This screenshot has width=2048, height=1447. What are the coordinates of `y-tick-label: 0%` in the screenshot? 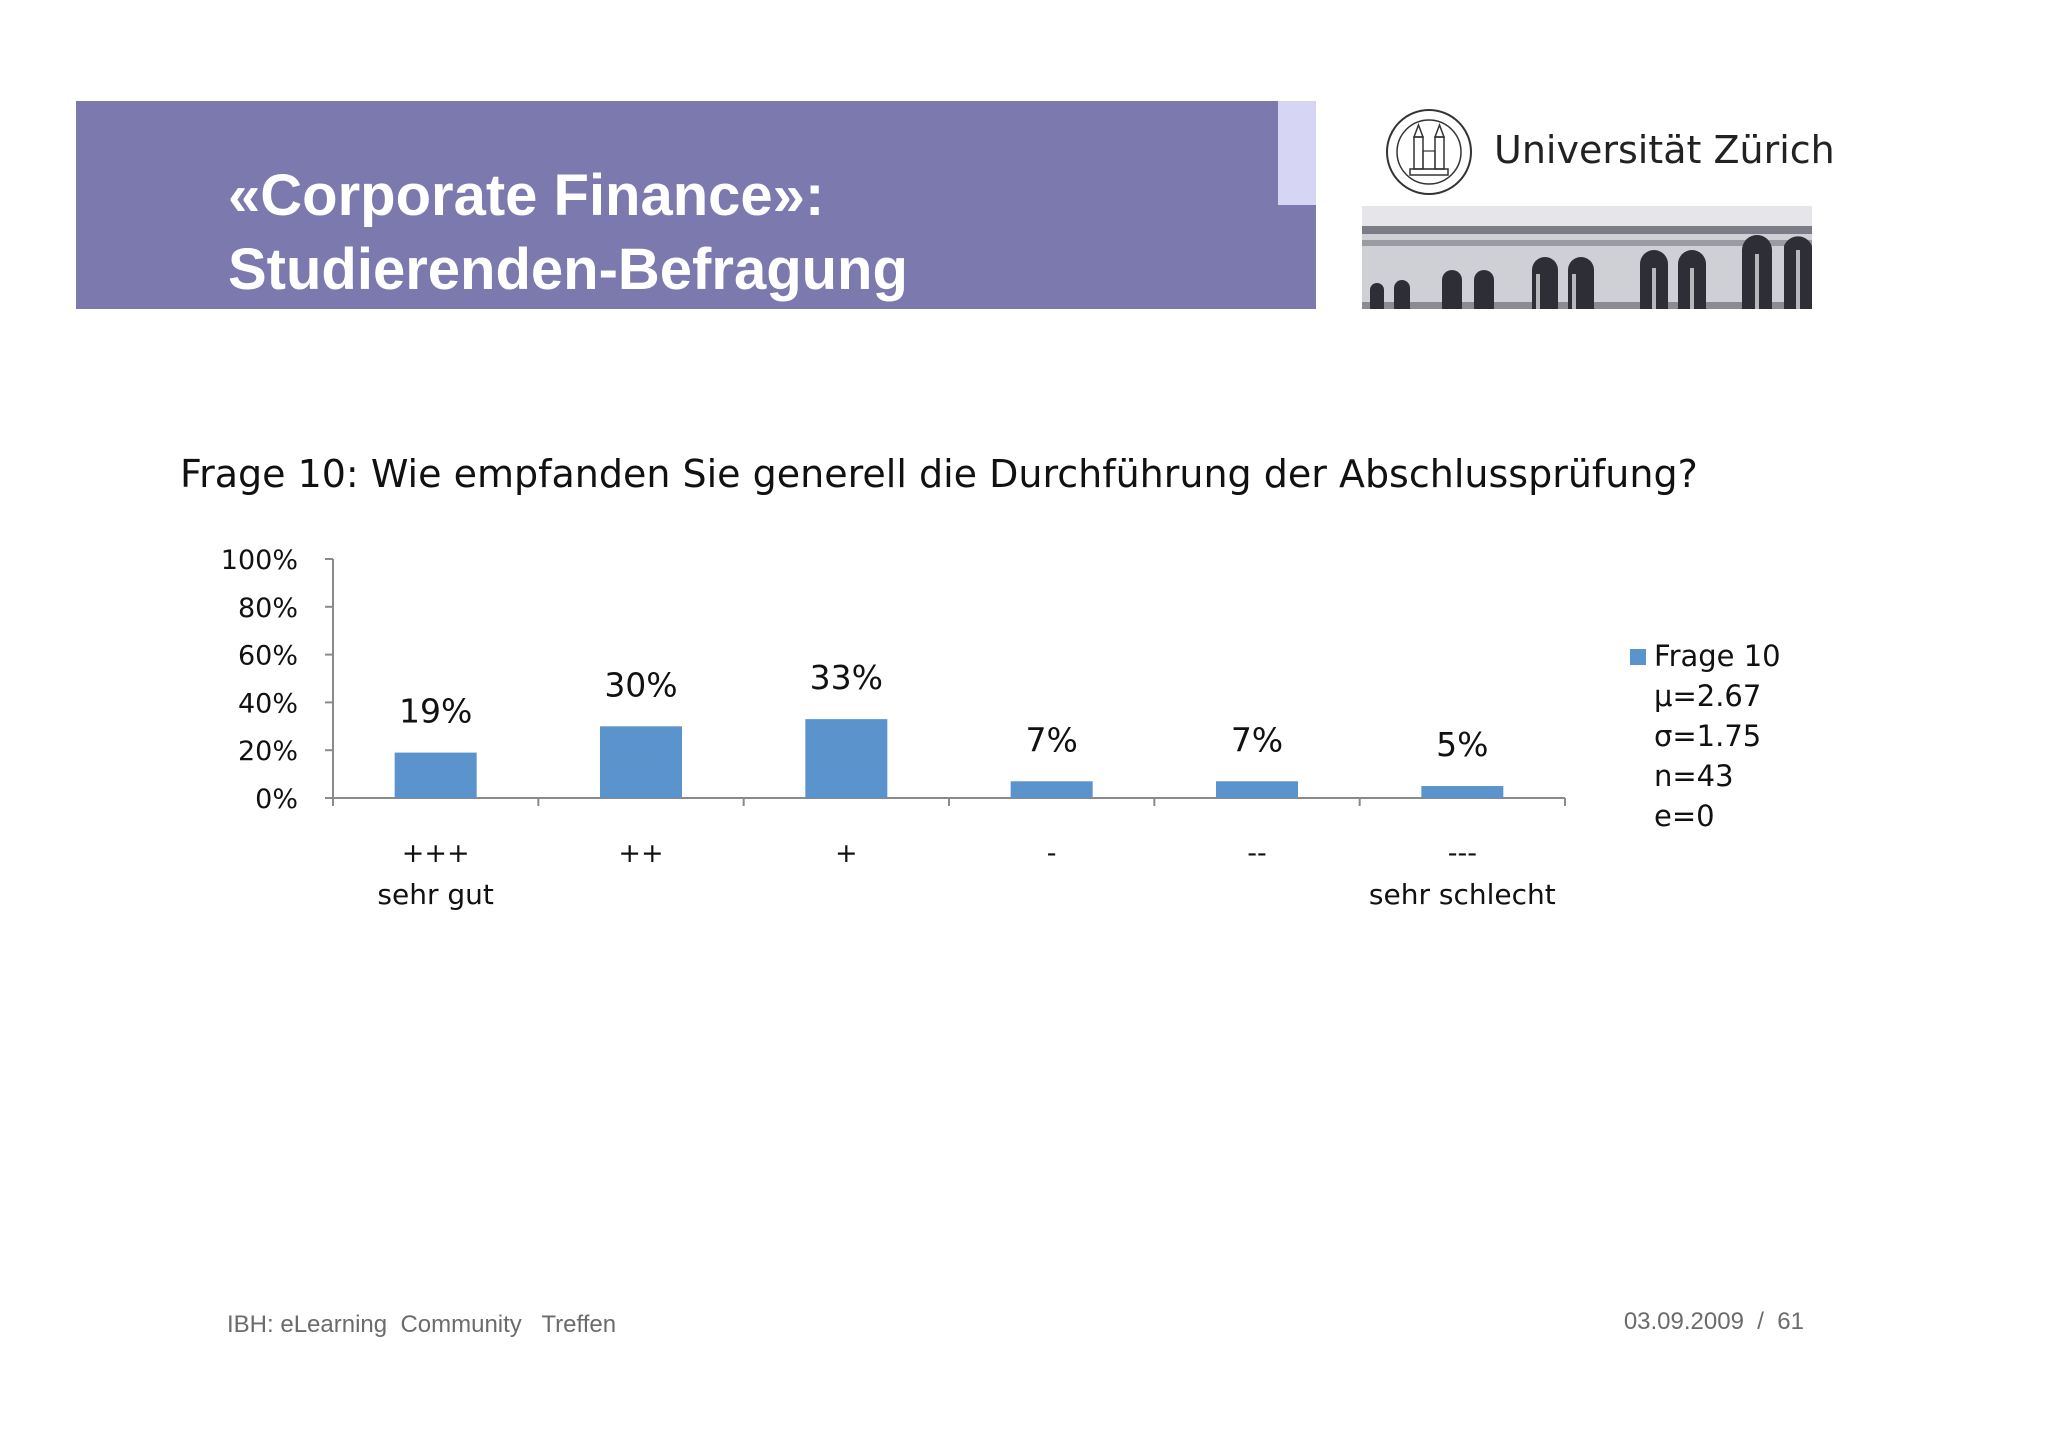 It's located at (276, 799).